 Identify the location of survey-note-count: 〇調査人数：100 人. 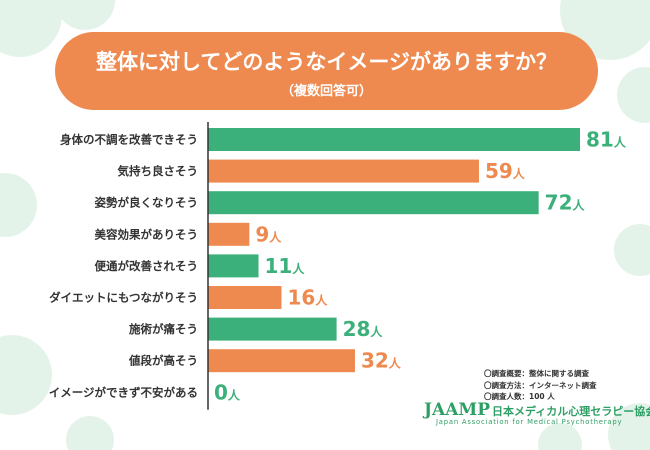
(519, 396).